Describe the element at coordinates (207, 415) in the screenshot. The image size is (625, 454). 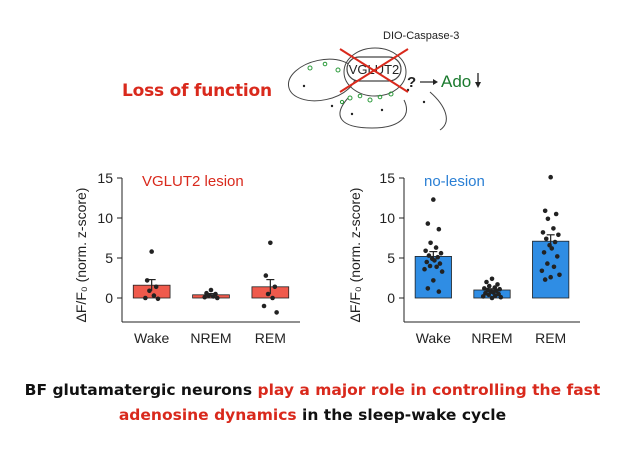
I see `caption-part3: adenosine dynamics` at that location.